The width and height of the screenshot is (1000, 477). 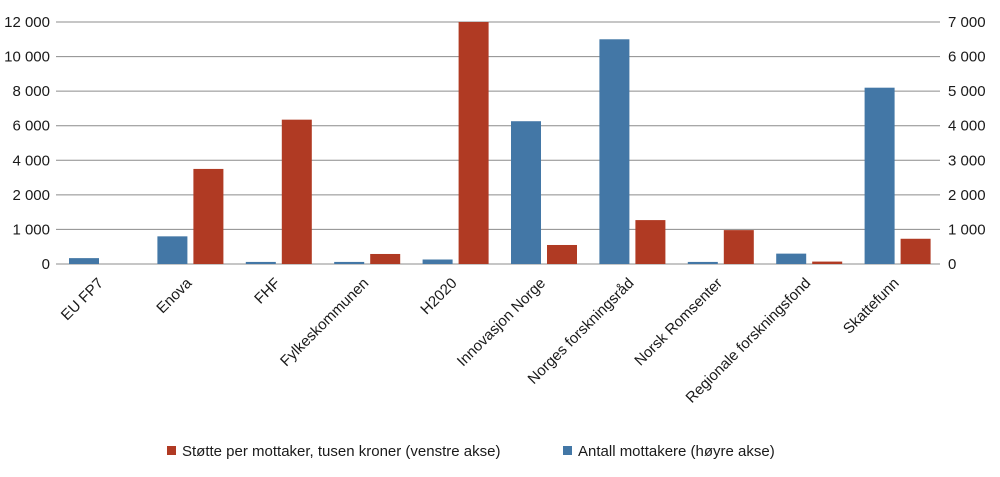 I want to click on right-tick-label: 5 000, so click(x=967, y=91).